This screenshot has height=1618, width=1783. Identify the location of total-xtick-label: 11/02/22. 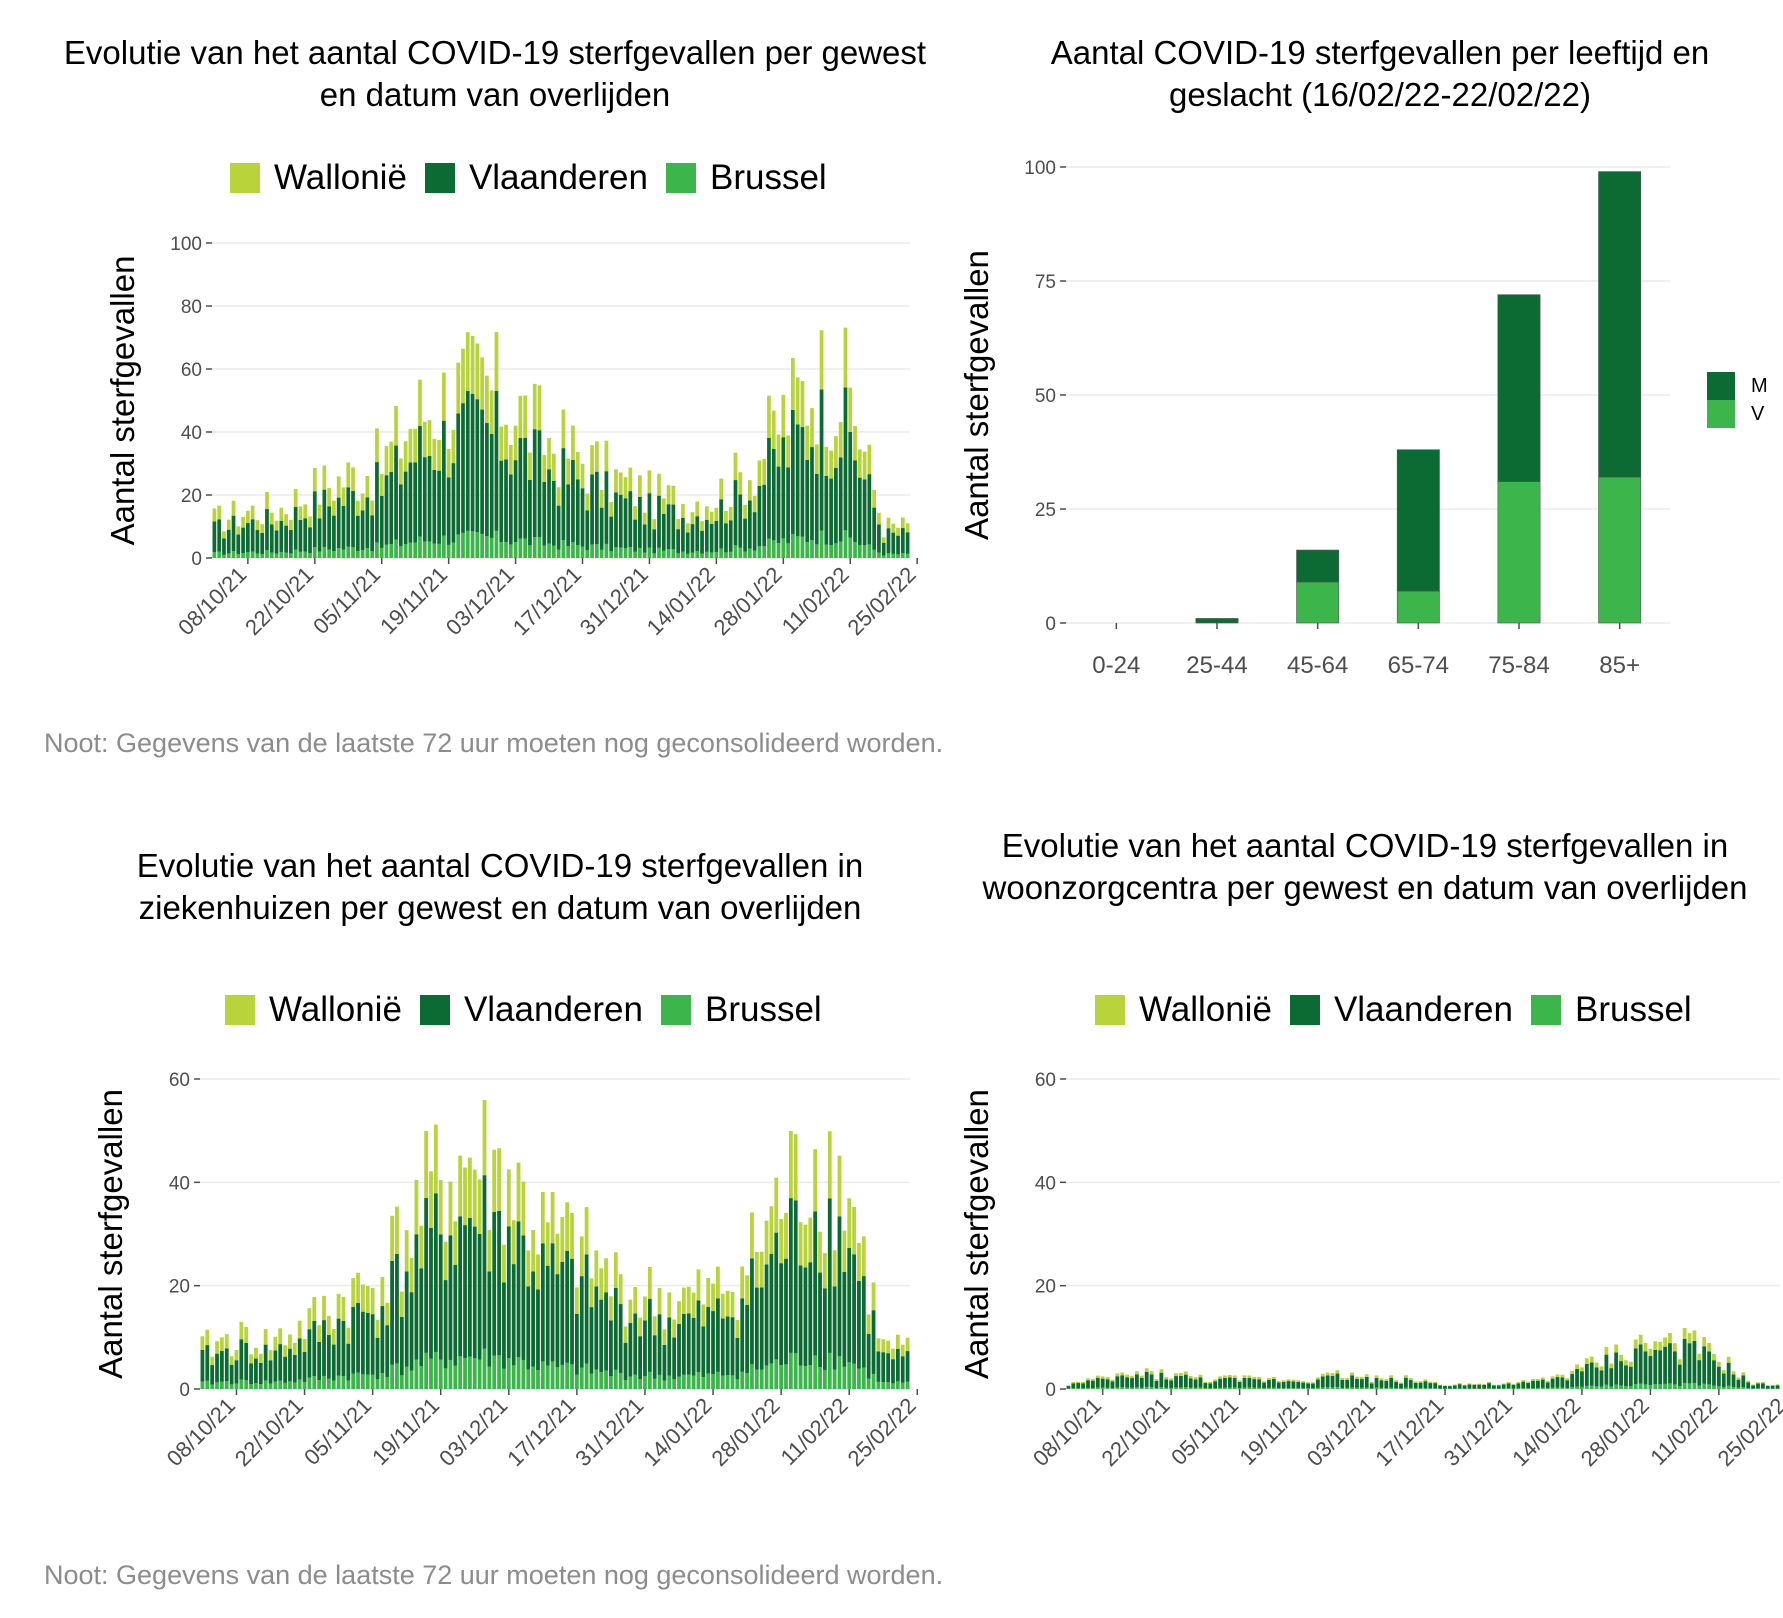
(815, 600).